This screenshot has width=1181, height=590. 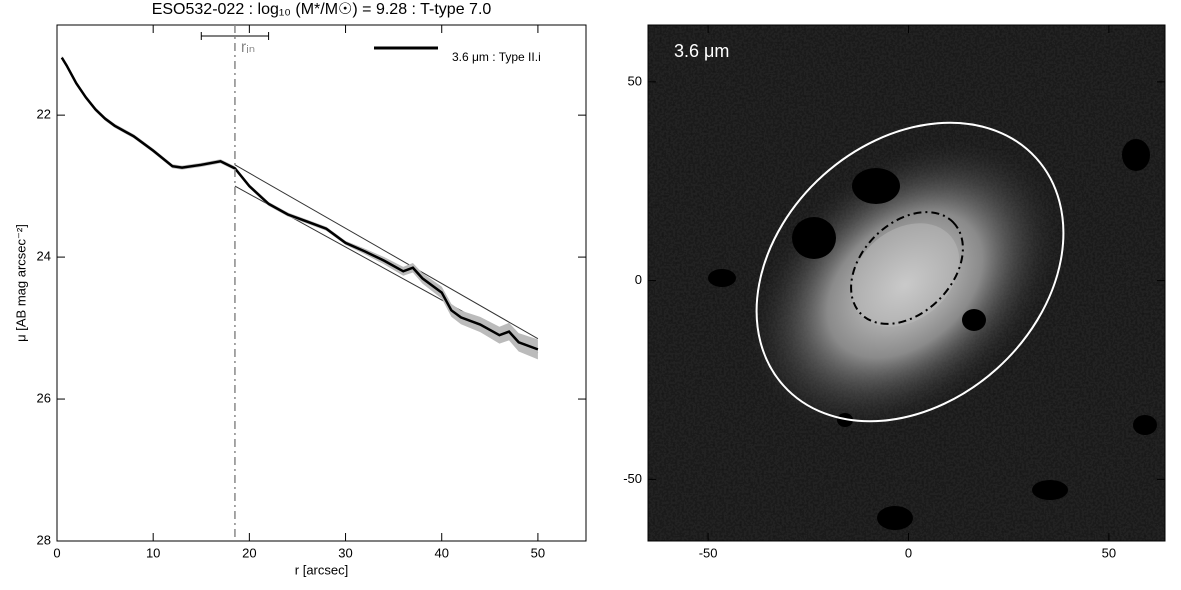 I want to click on x-axis-label: r [arcsec], so click(x=321, y=569).